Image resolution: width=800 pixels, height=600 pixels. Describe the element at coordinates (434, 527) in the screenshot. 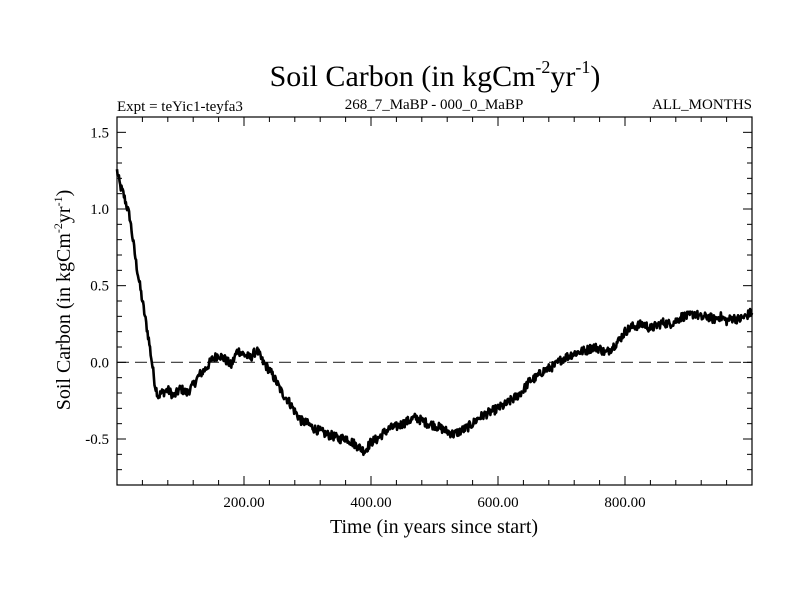

I see `x-axis-label: Time (in years since start)` at that location.